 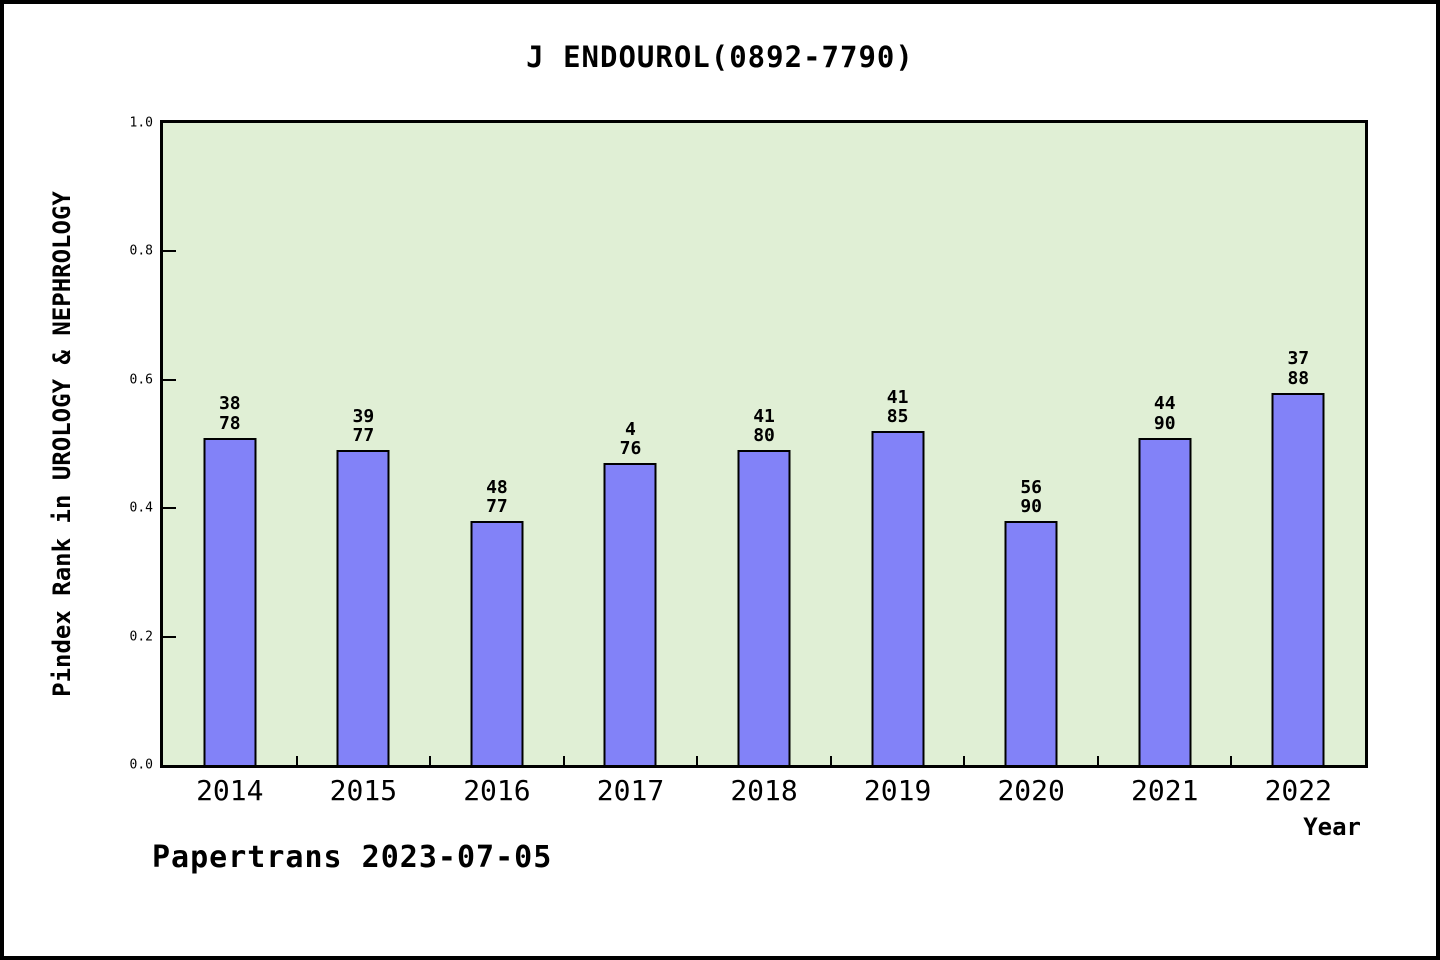 I want to click on bar-cell: 48 77, so click(x=497, y=444).